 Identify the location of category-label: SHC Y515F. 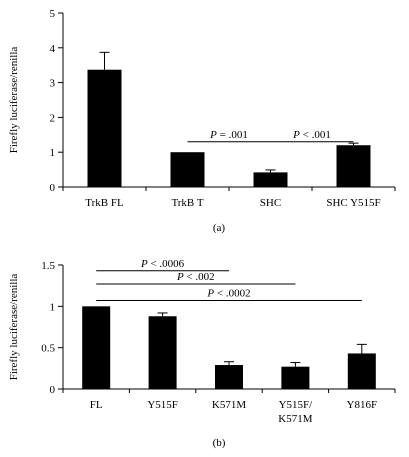
(353, 203).